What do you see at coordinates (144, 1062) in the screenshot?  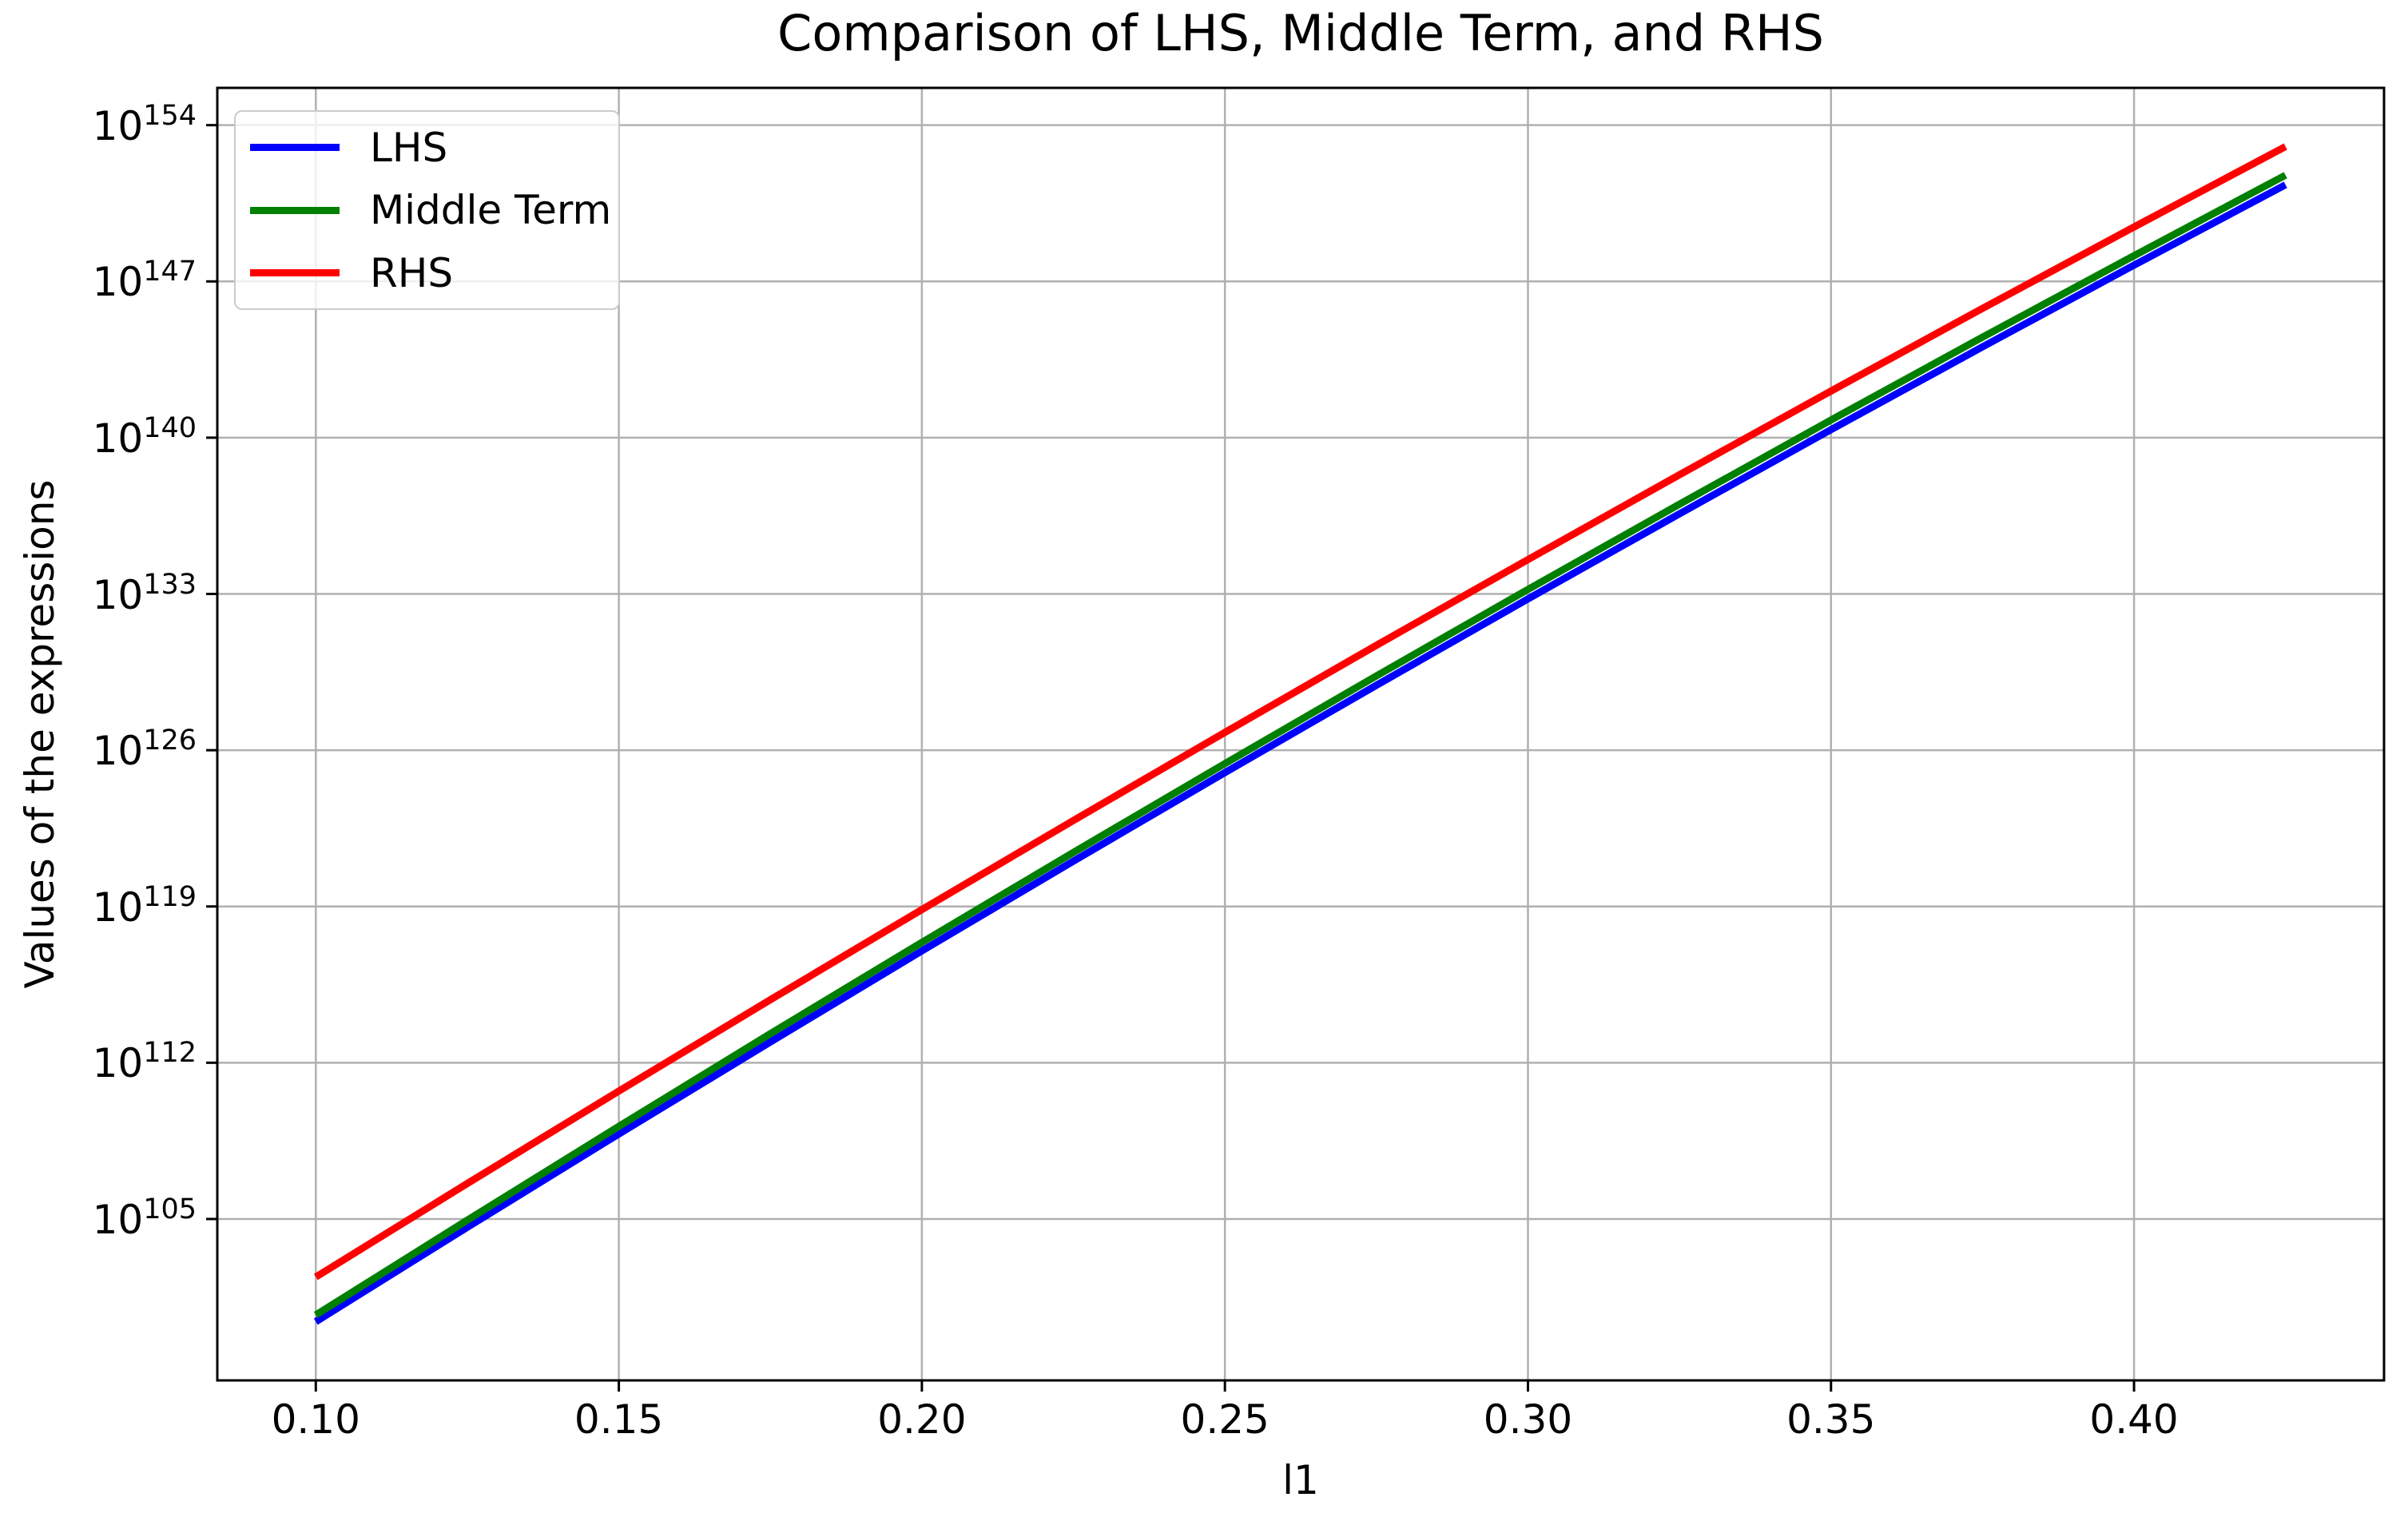 I see `y-tick-label: 10112` at bounding box center [144, 1062].